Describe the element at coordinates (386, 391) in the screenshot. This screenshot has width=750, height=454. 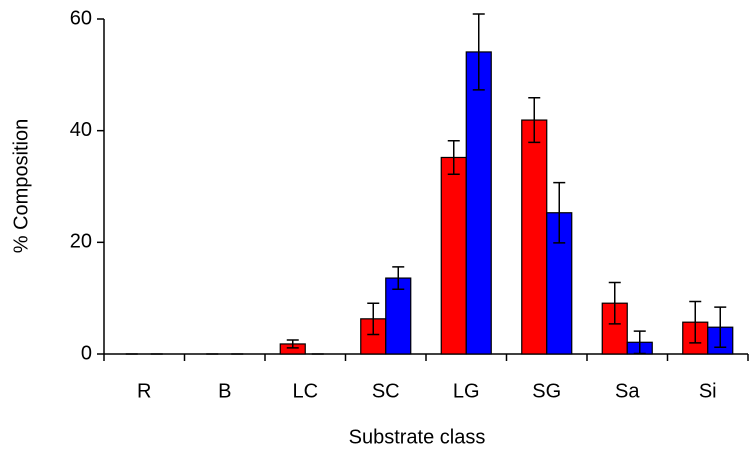
I see `x-tick-label: SC` at that location.